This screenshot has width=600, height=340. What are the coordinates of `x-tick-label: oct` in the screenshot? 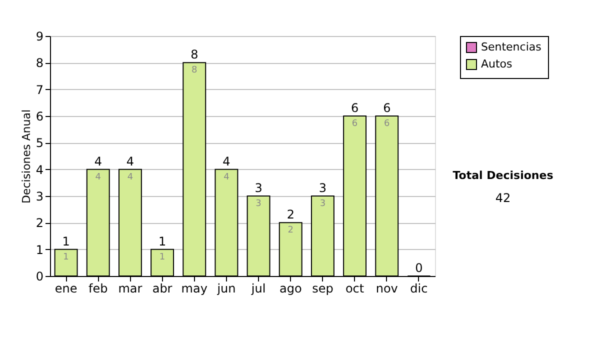 It's located at (354, 289).